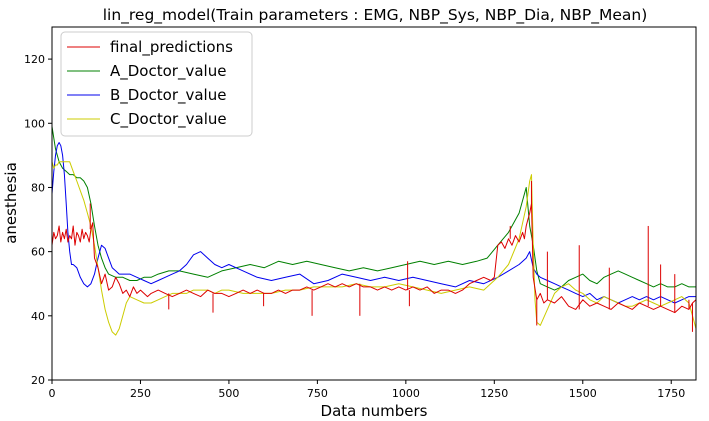  Describe the element at coordinates (406, 393) in the screenshot. I see `x-tick-label: 1000` at that location.